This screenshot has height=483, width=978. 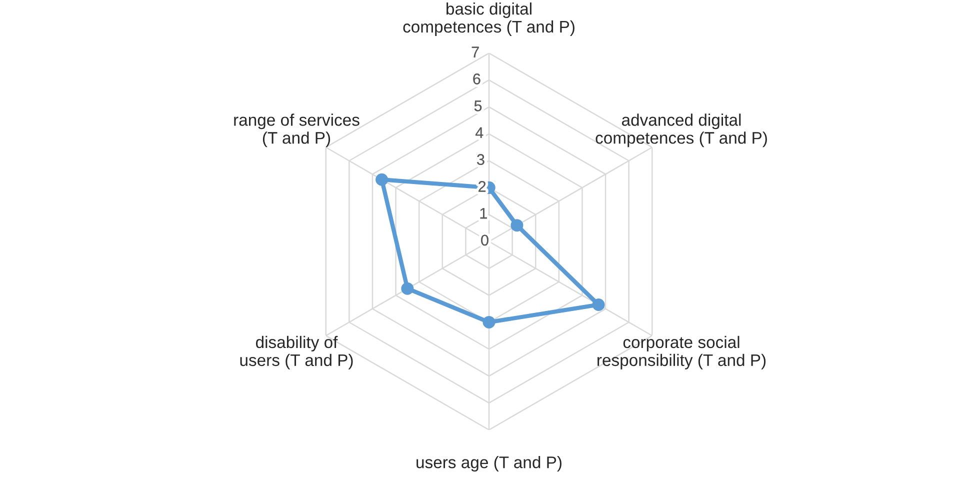 What do you see at coordinates (475, 52) in the screenshot?
I see `y-tick-label: 7` at bounding box center [475, 52].